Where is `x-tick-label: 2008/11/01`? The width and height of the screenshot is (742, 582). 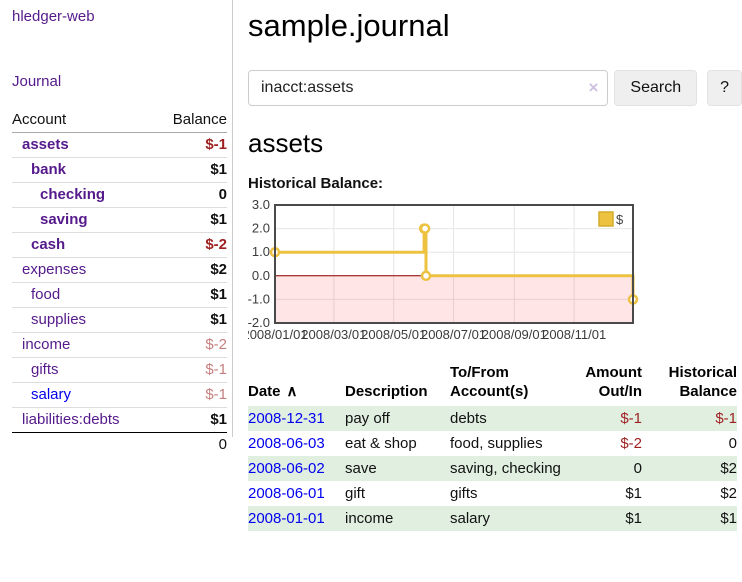
x-tick-label: 2008/11/01 is located at coordinates (574, 334).